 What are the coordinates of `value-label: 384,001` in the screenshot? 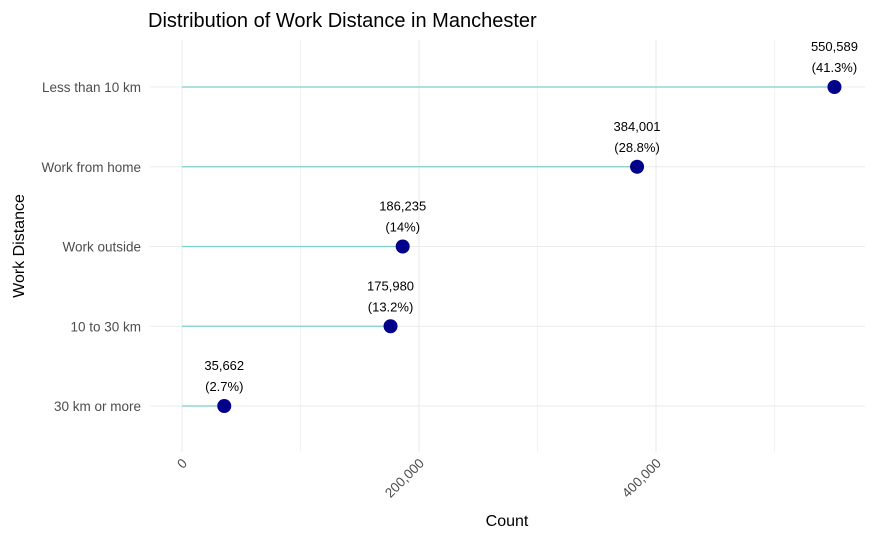 It's located at (637, 126).